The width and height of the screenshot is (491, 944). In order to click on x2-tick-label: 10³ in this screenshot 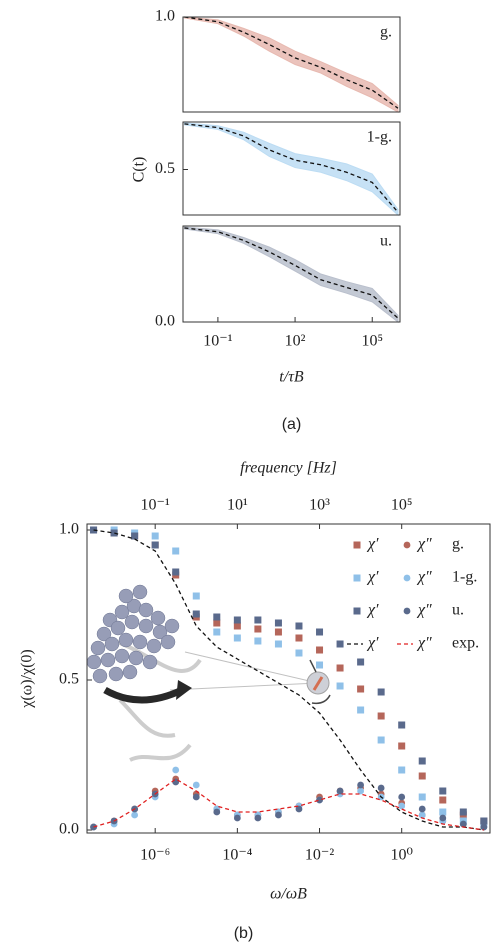, I will do `click(319, 505)`.